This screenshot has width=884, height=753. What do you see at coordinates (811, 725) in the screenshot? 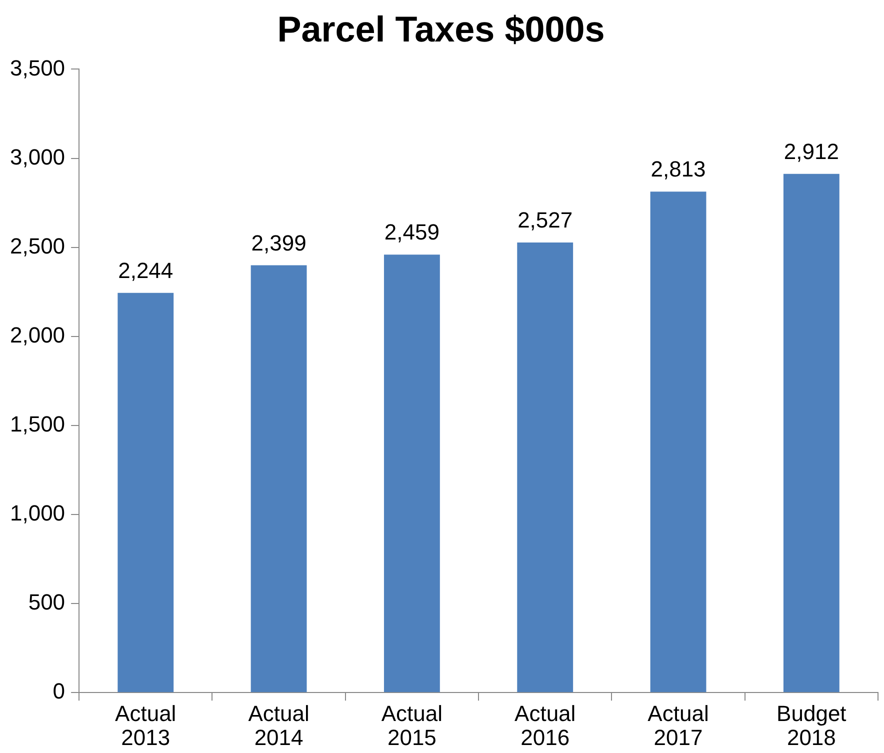
I see `x-tick-label: Budget 2018` at bounding box center [811, 725].